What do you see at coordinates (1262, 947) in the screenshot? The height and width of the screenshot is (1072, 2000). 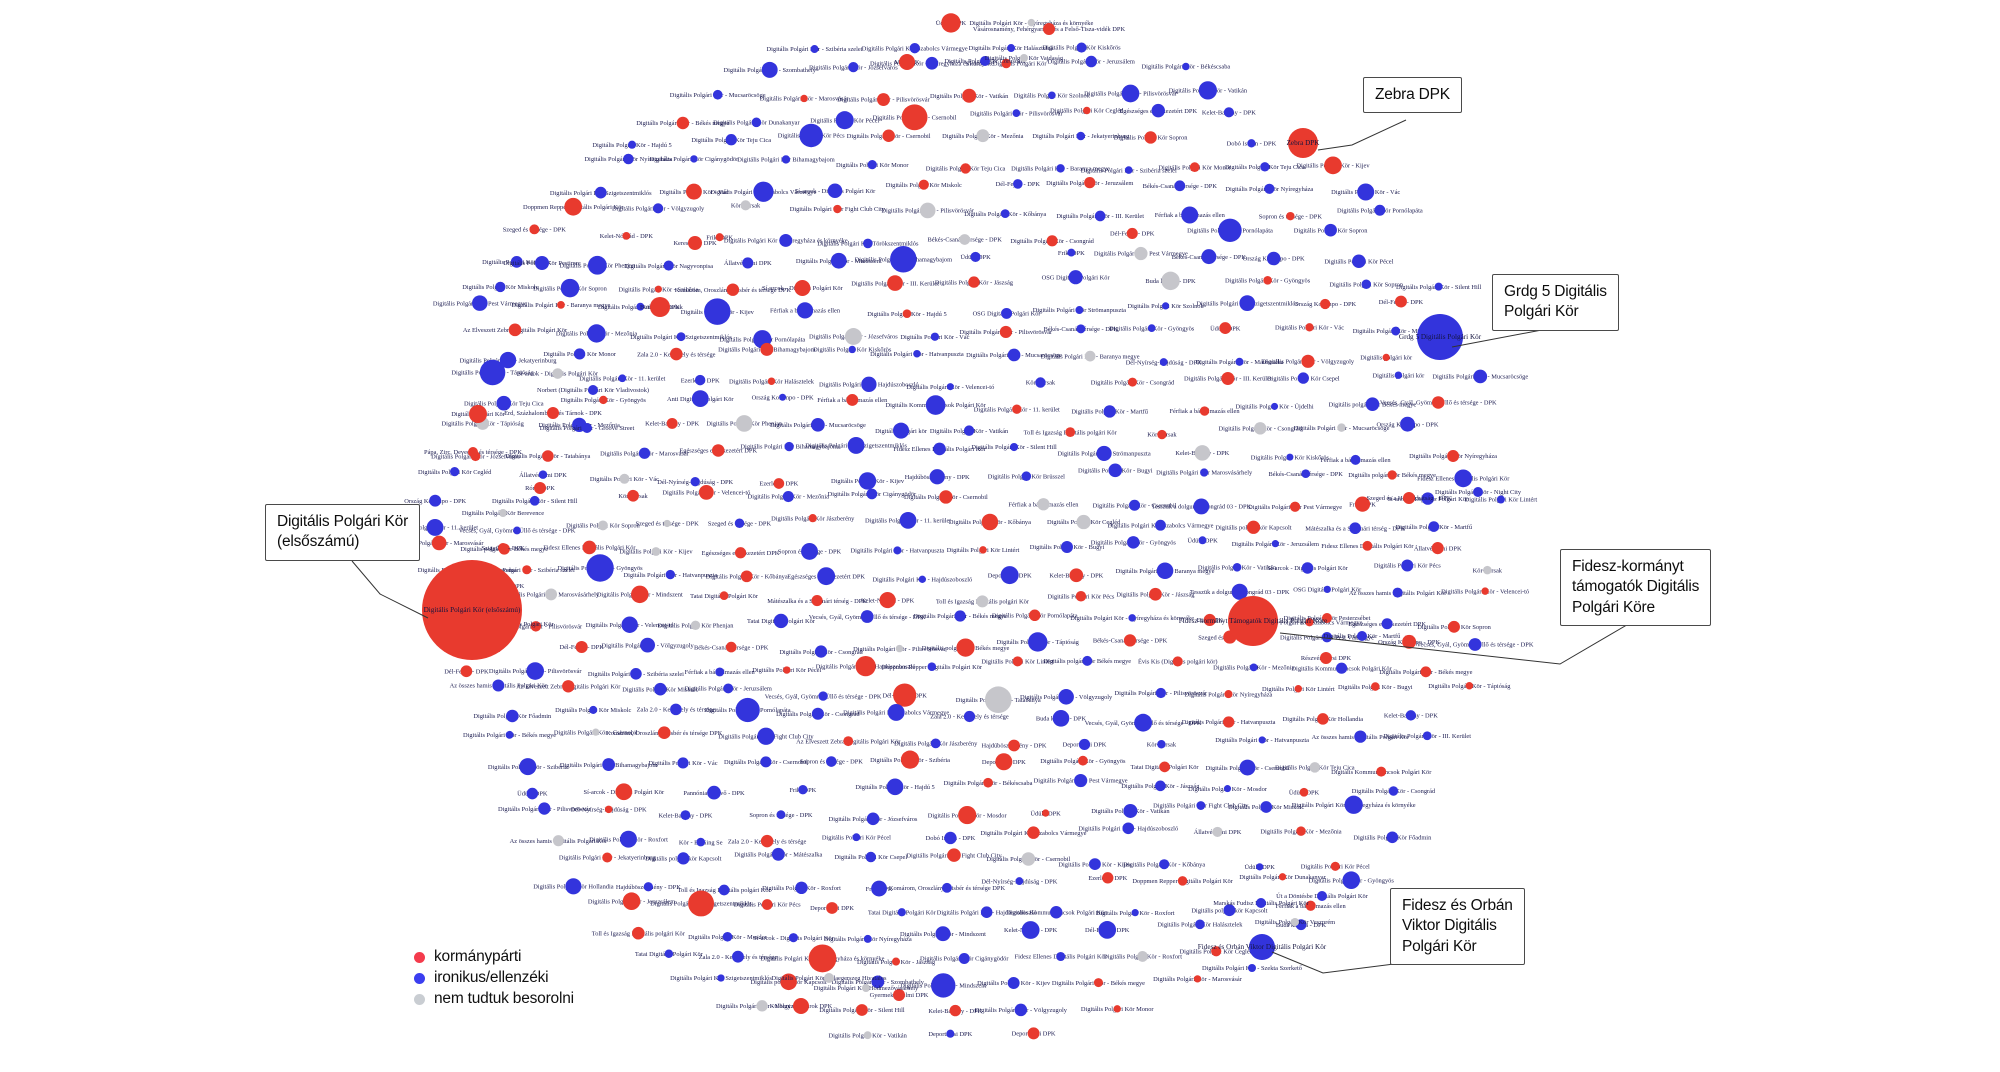 I see `highlight-bubble` at bounding box center [1262, 947].